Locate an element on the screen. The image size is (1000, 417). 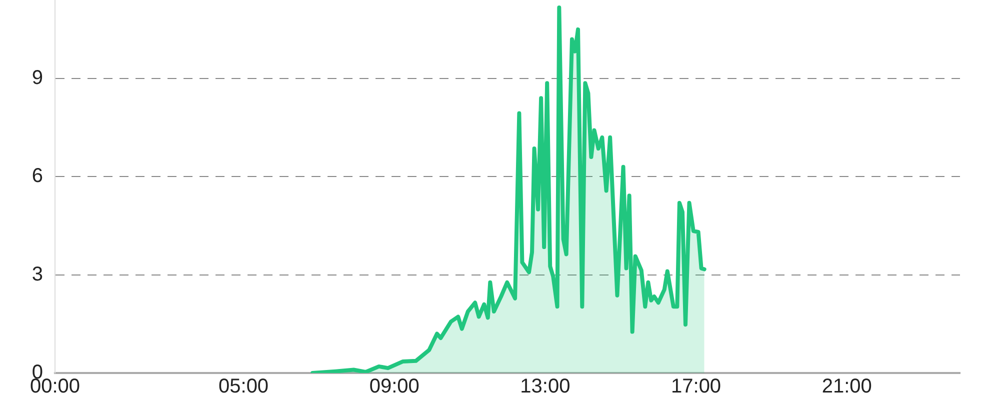
x-tick-label: 21:00 is located at coordinates (847, 387).